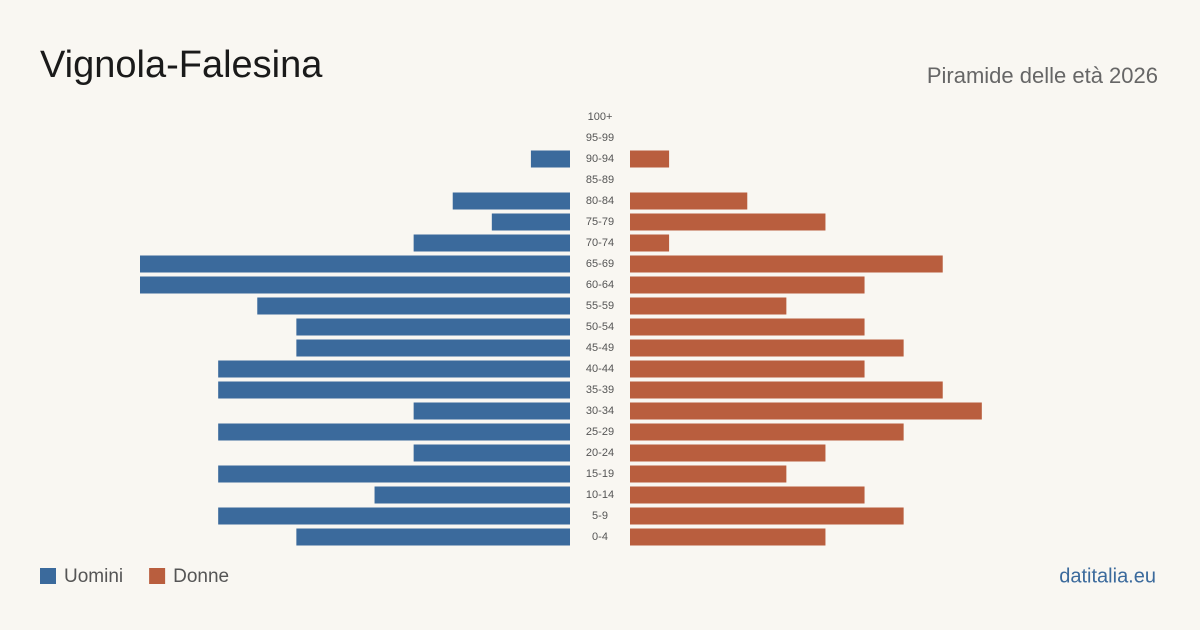 The width and height of the screenshot is (1200, 630). What do you see at coordinates (600, 390) in the screenshot?
I see `age-label: 35-39` at bounding box center [600, 390].